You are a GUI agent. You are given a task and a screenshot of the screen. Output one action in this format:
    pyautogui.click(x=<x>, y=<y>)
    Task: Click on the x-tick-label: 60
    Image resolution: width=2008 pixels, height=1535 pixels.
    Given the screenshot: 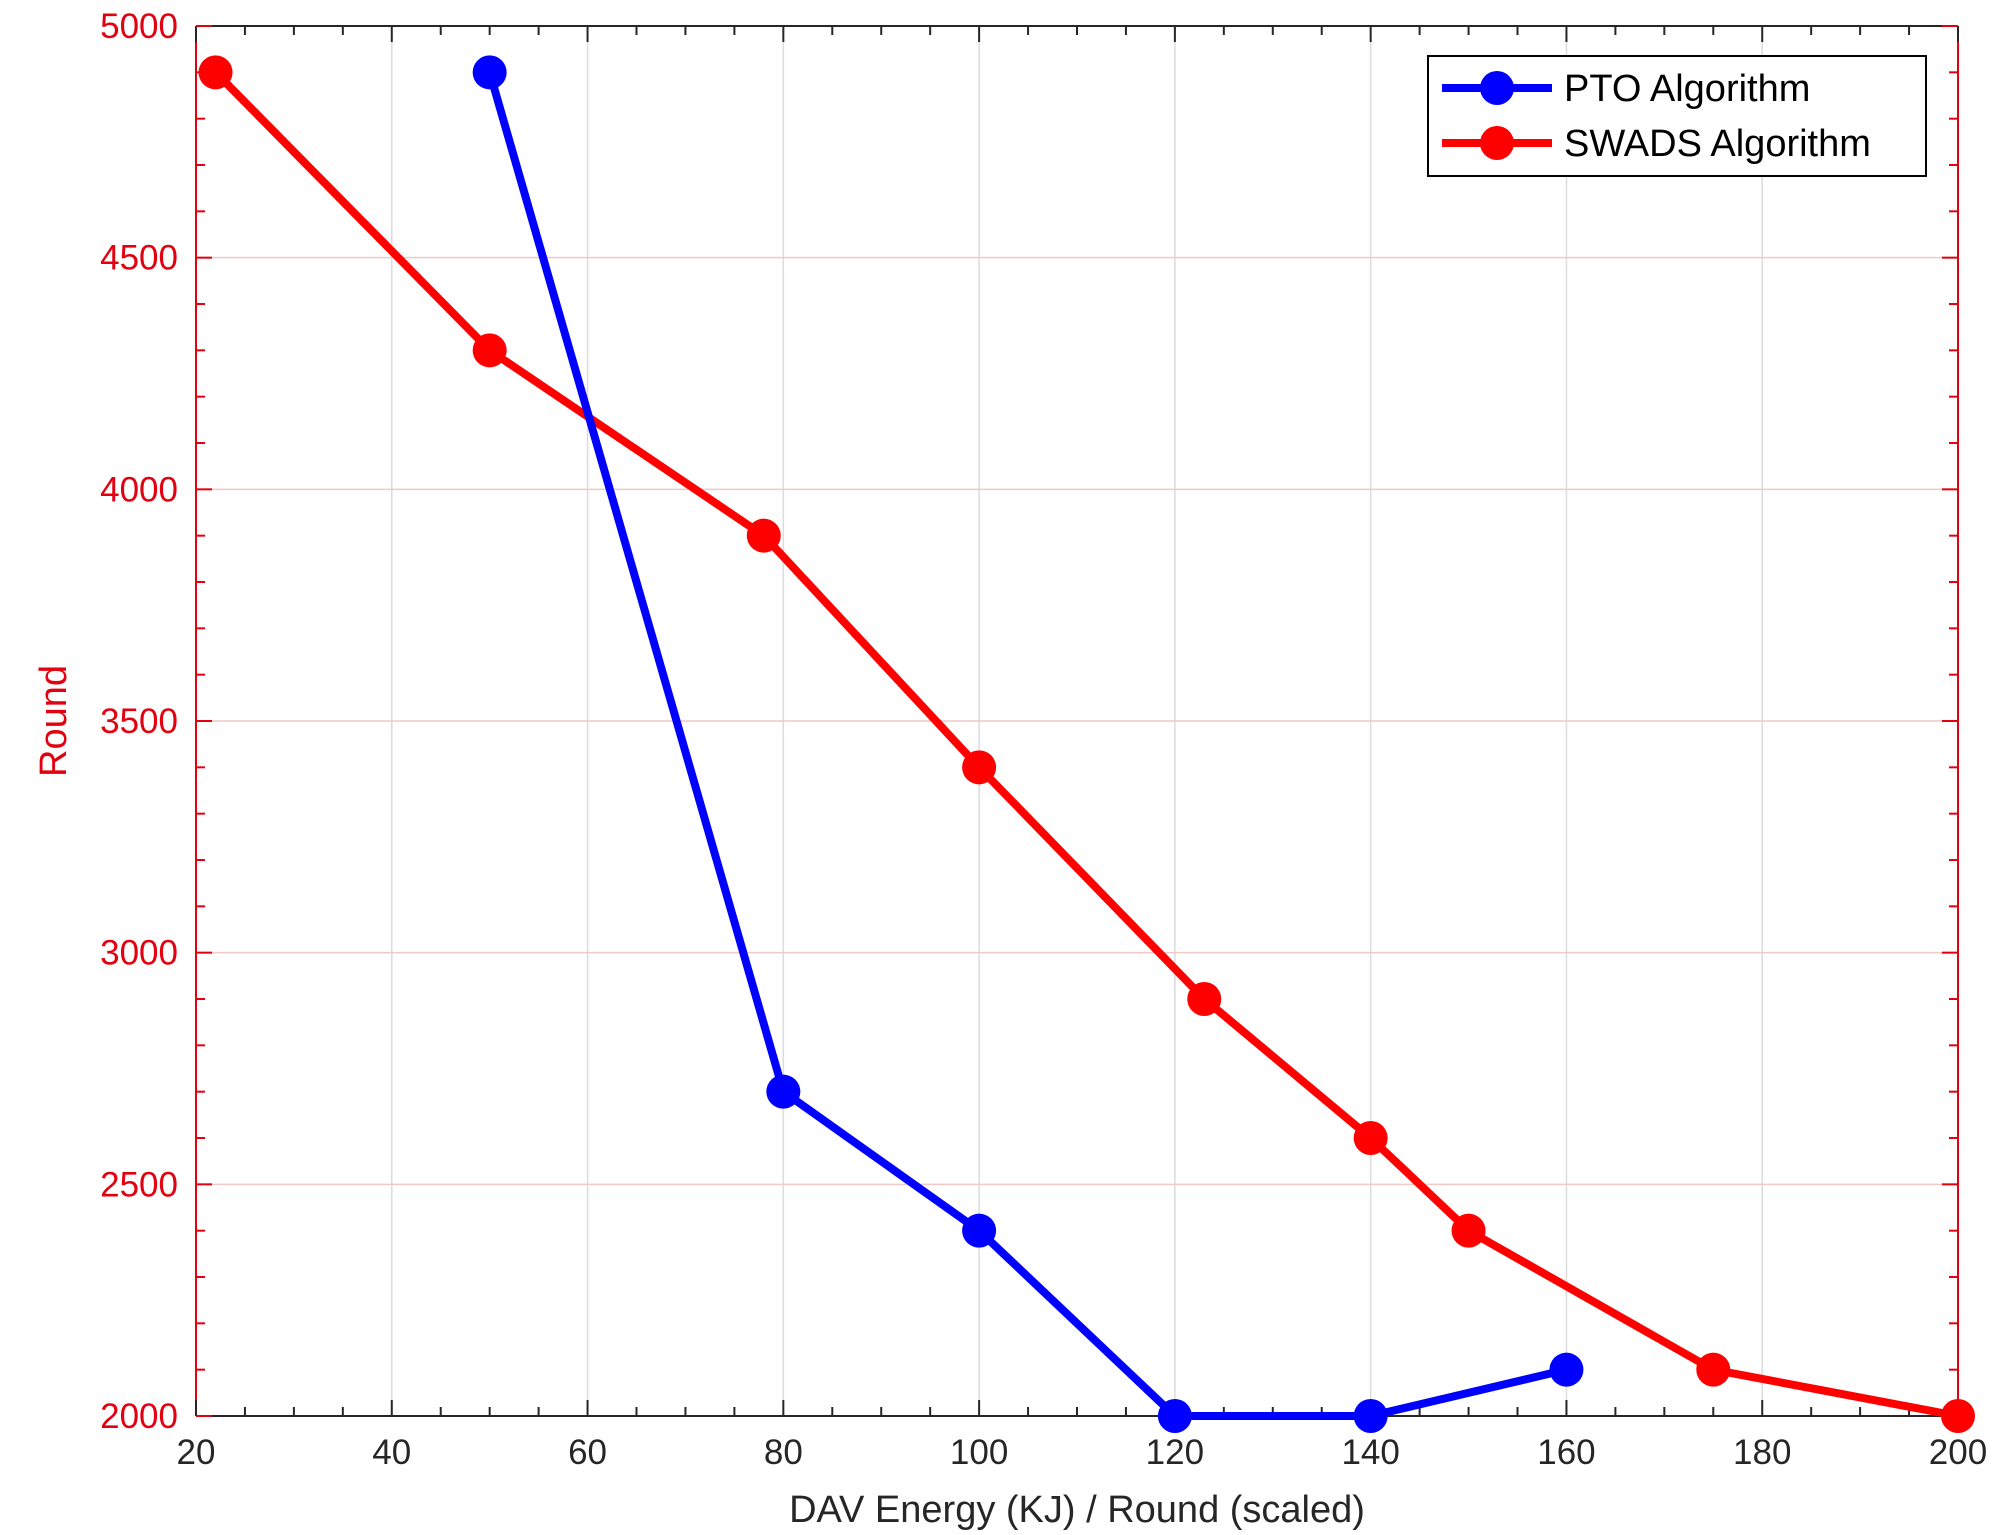 What is the action you would take?
    pyautogui.click(x=587, y=1452)
    